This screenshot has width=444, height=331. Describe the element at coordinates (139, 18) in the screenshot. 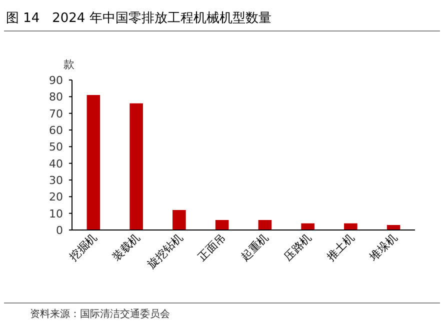

I see `title: 图 14 2024 年中国零排放工程机械机型数量` at that location.